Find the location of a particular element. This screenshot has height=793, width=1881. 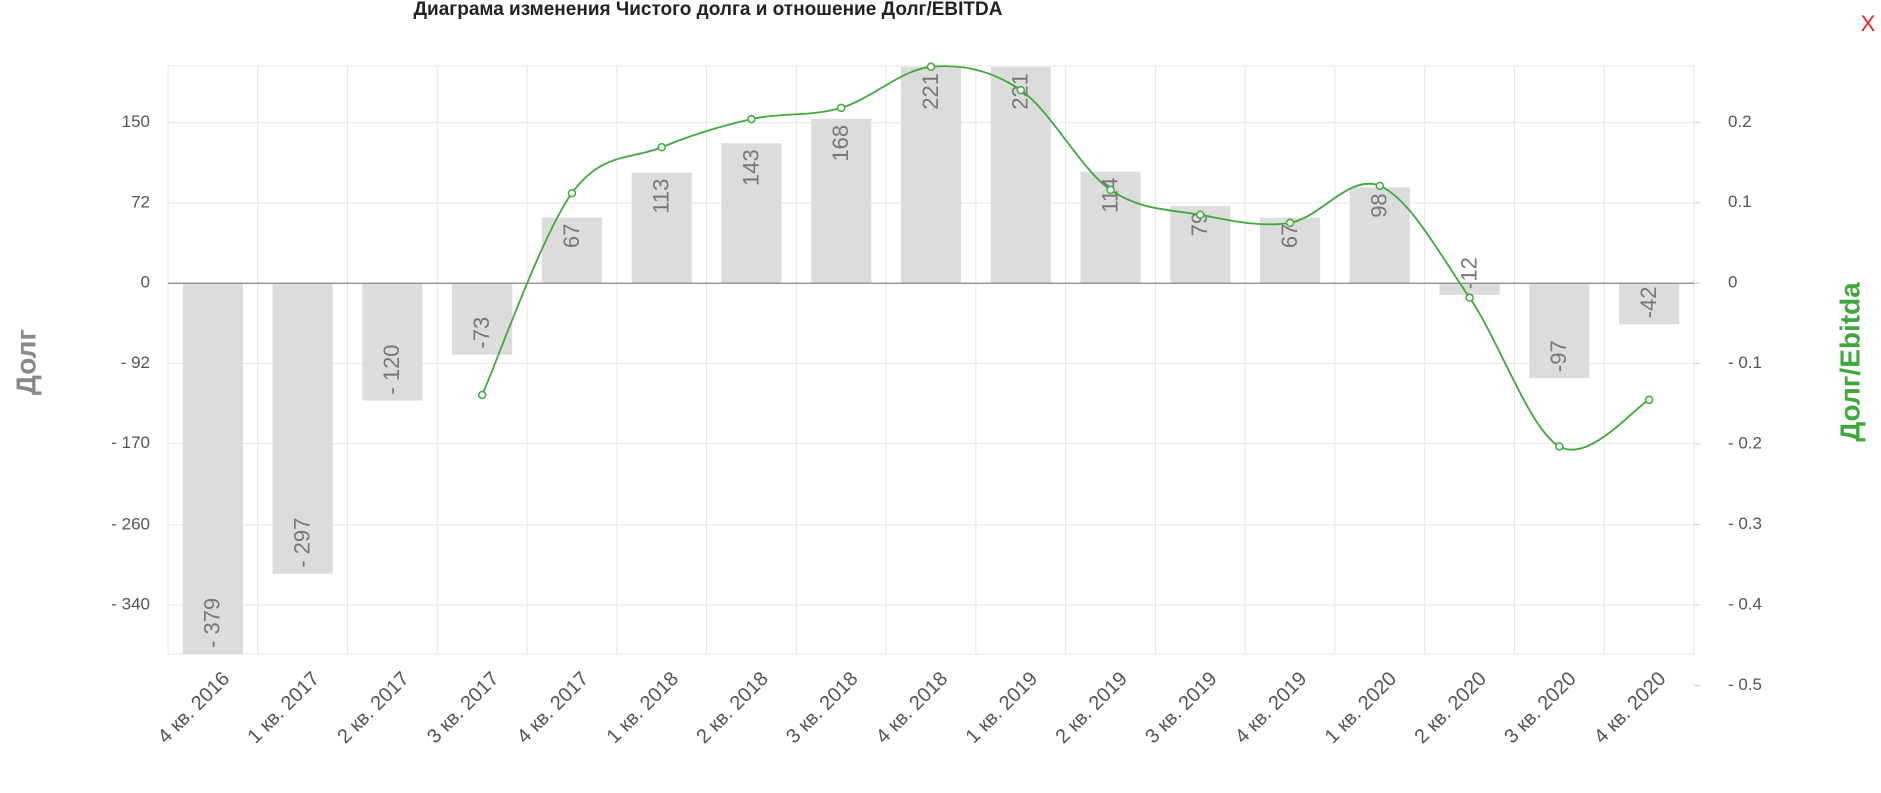

x-tick-label: 3 кв. 2019 is located at coordinates (1181, 708).